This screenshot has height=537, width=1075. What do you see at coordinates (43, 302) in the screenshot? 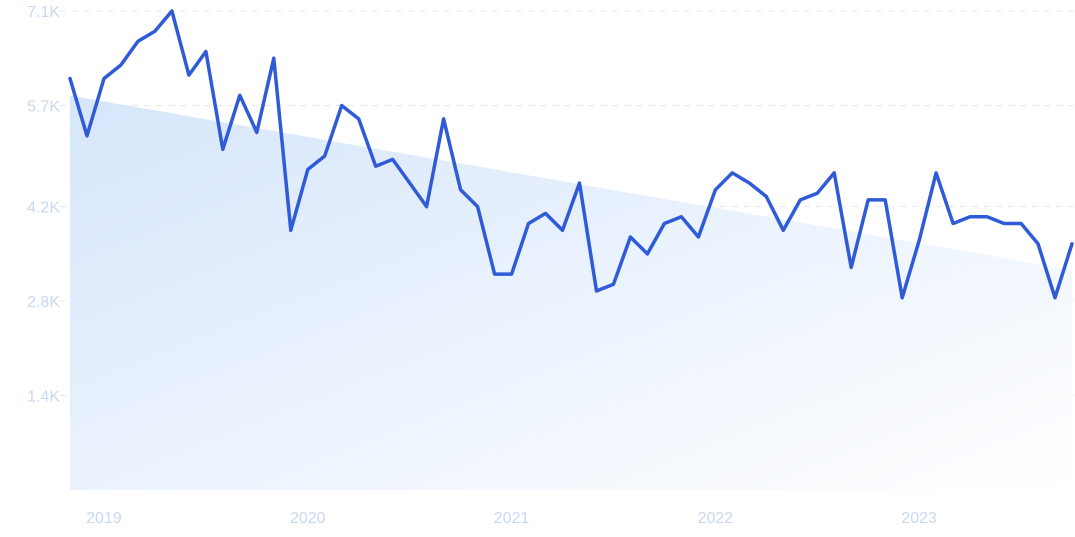
I see `y-tick-label: 2.8K` at bounding box center [43, 302].